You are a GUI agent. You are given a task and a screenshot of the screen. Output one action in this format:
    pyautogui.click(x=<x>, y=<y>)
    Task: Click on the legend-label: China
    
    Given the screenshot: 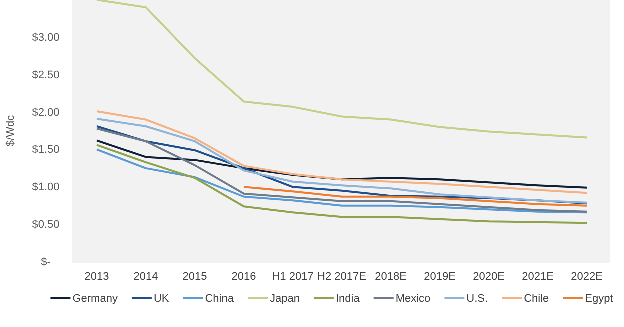 What is the action you would take?
    pyautogui.click(x=220, y=298)
    